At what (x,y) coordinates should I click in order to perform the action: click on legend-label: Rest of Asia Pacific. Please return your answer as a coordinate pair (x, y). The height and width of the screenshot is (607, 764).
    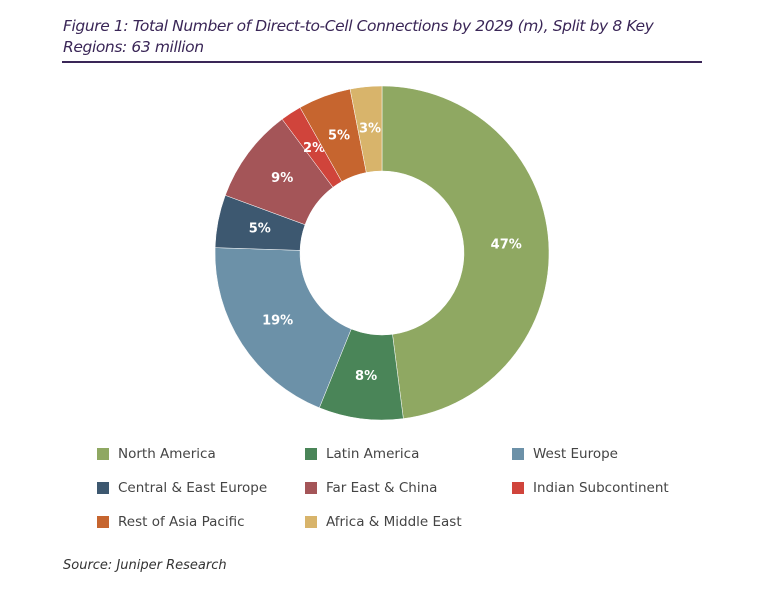
    Looking at the image, I should click on (181, 522).